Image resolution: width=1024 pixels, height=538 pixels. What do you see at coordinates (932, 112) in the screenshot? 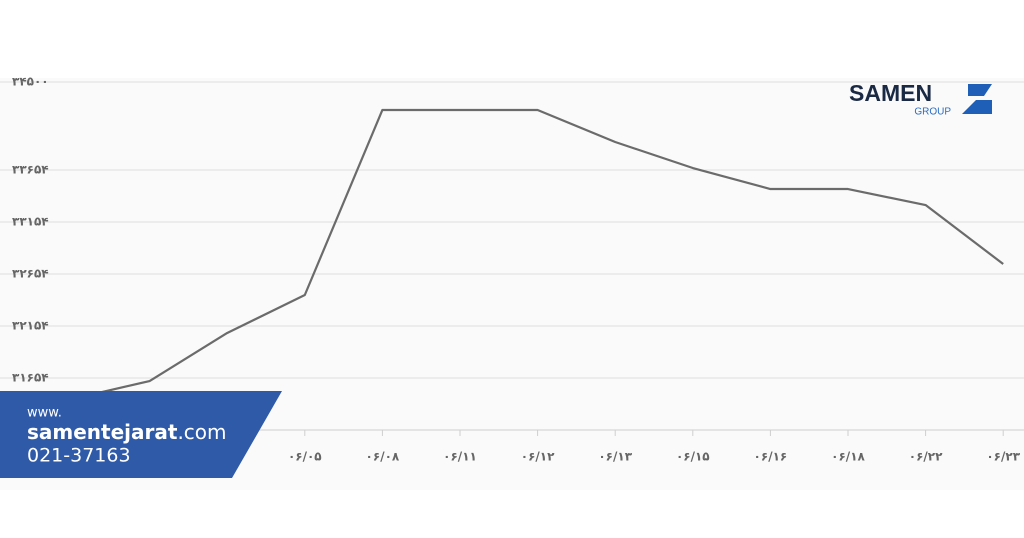
I see `logo-sub: GROUP` at bounding box center [932, 112].